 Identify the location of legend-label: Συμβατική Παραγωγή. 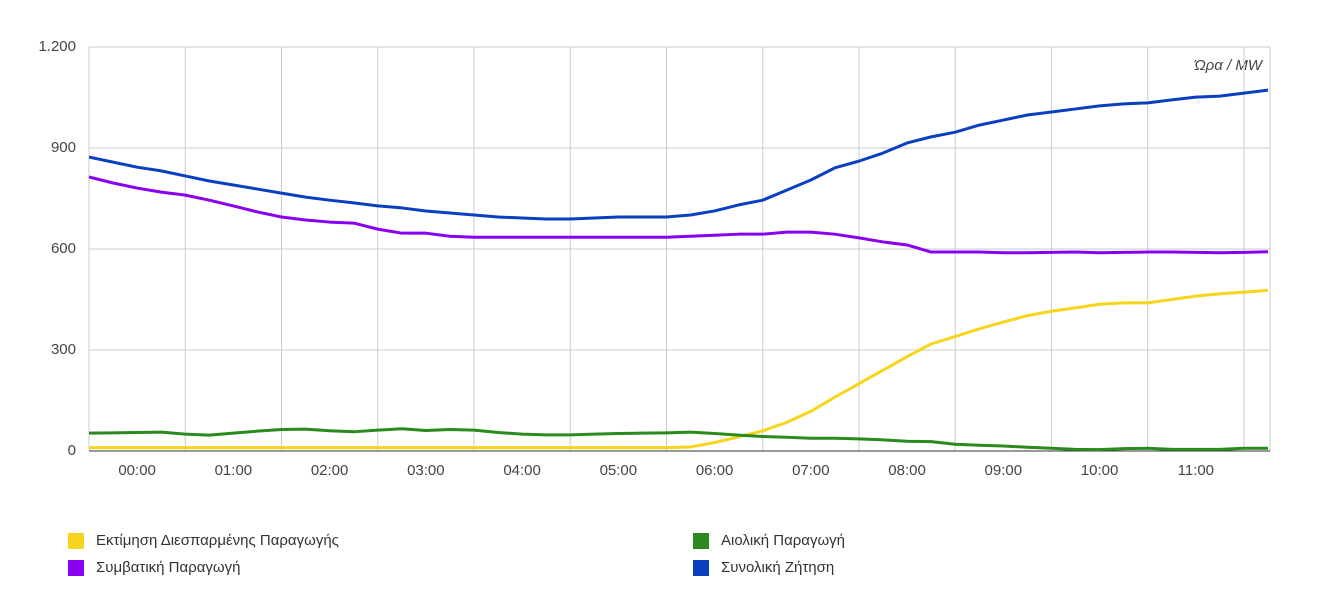
(168, 567).